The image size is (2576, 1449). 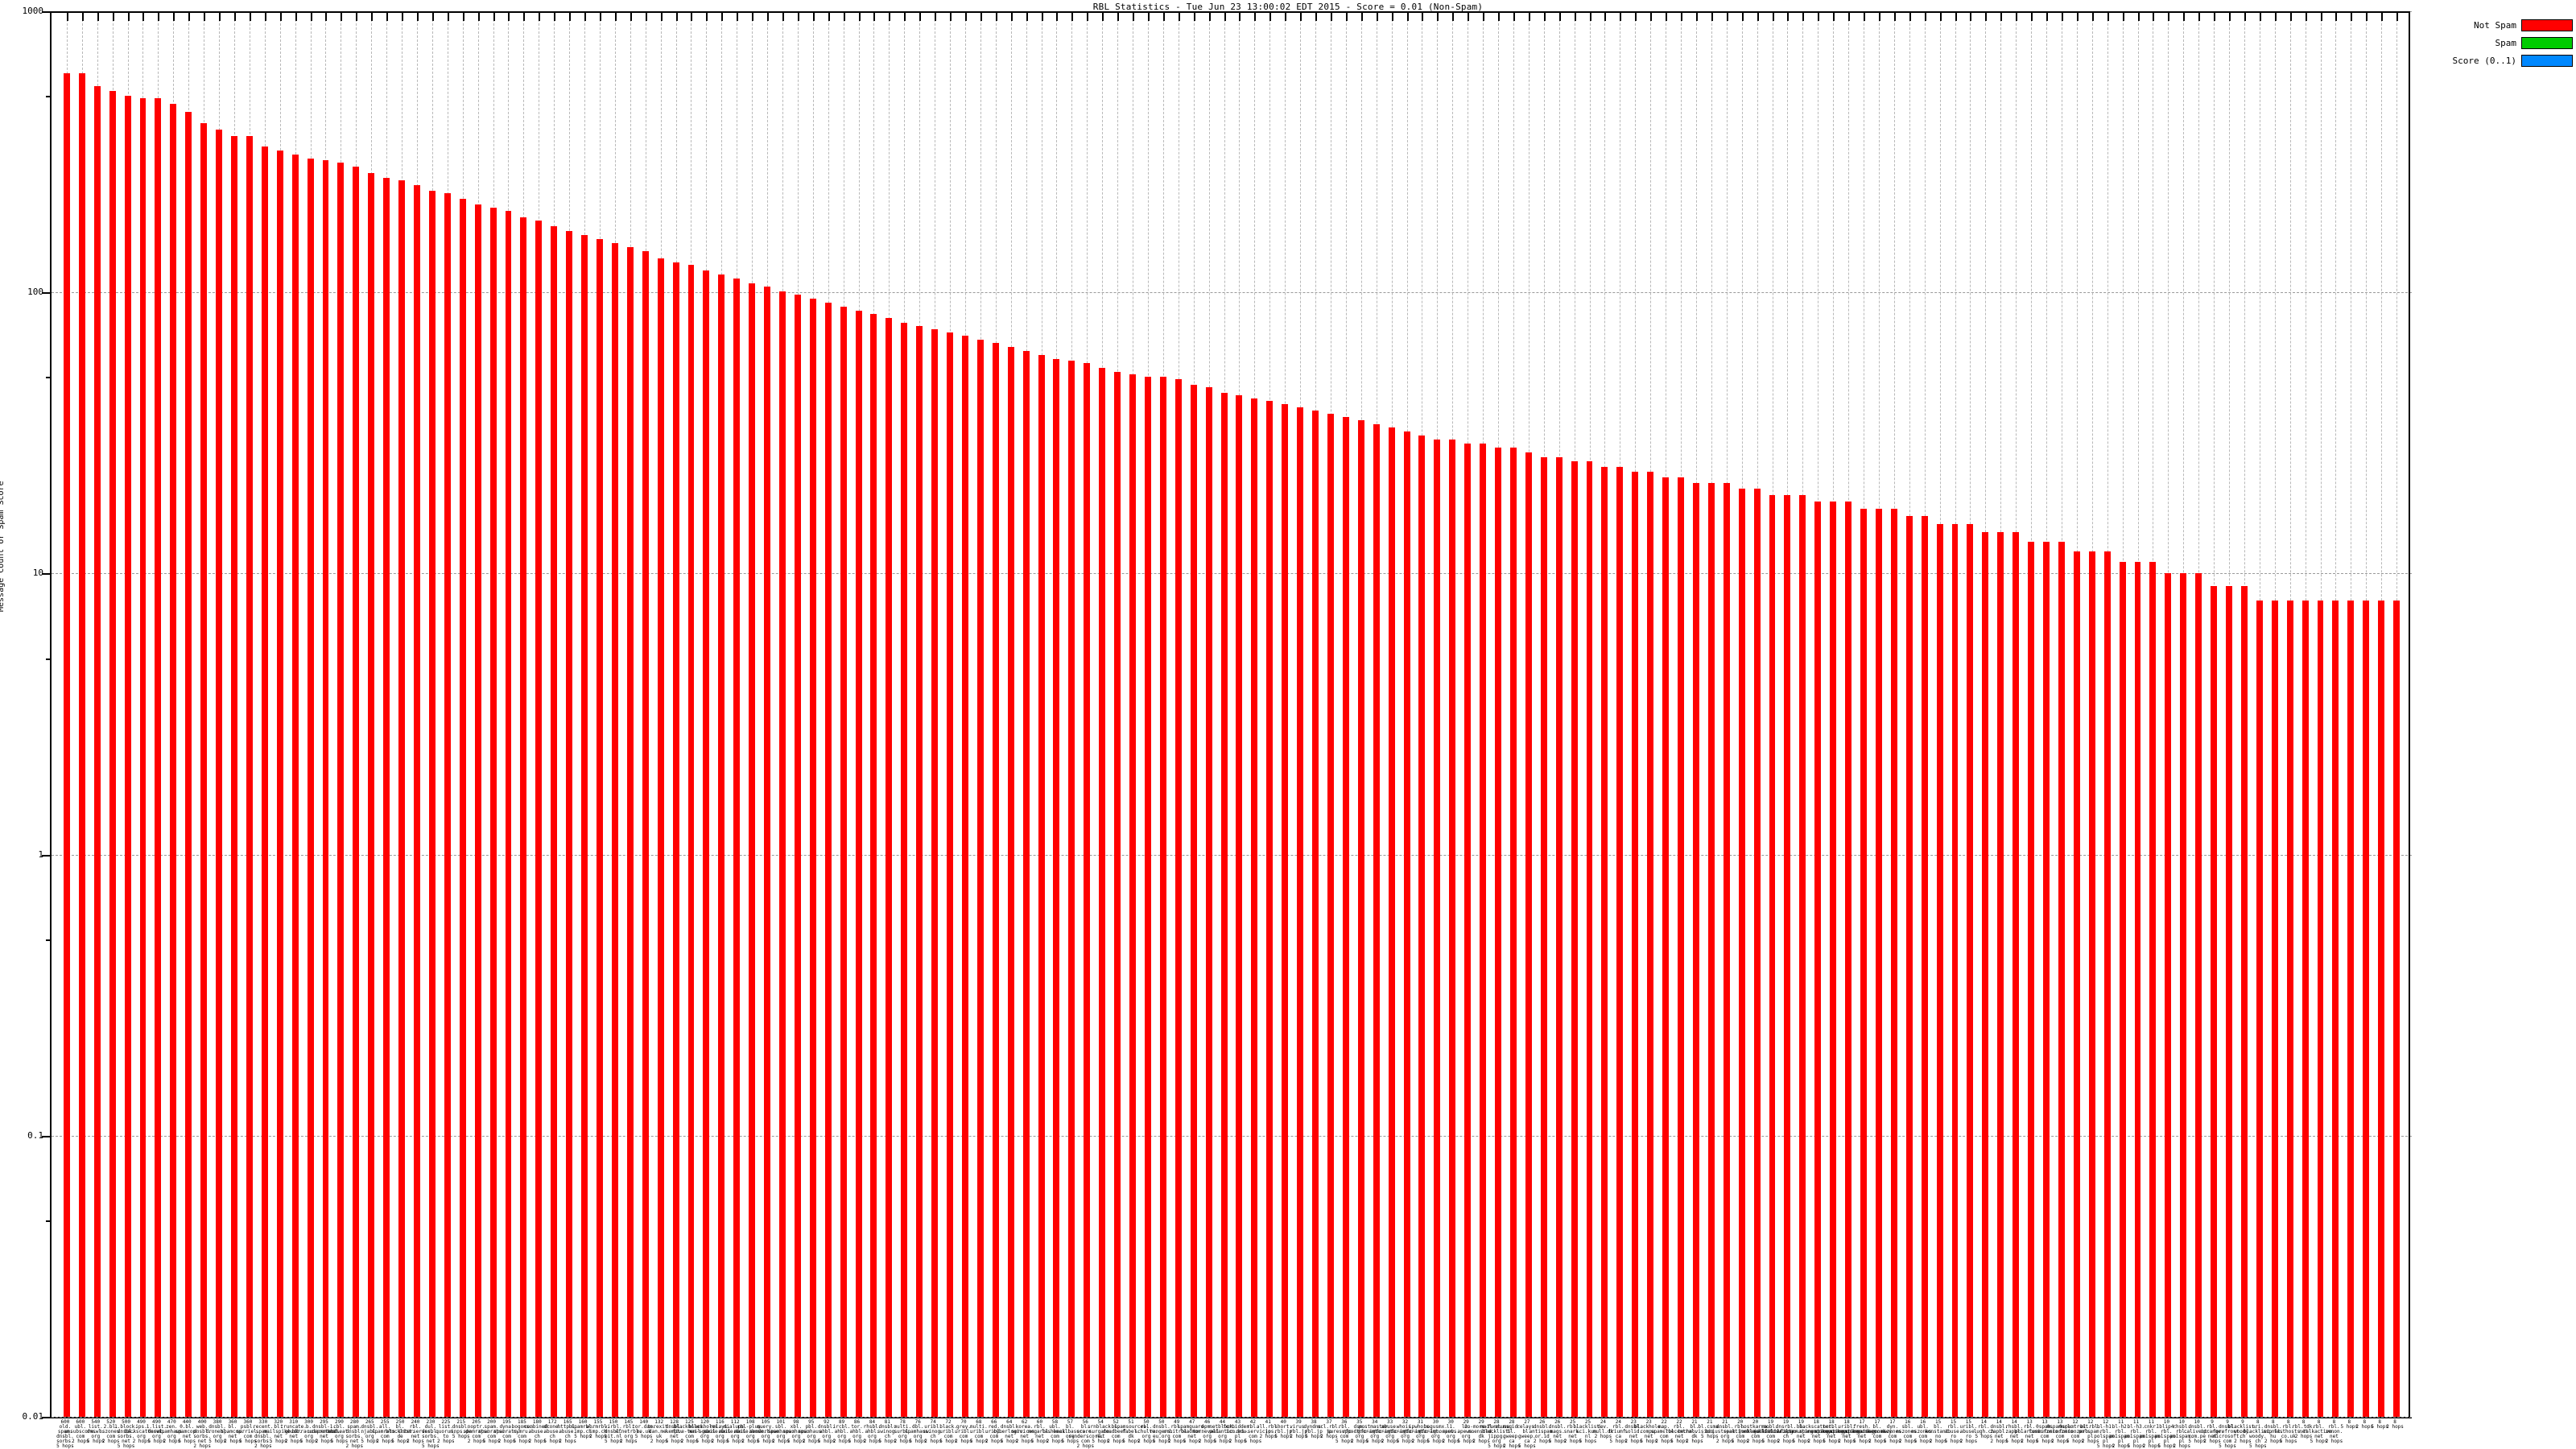 What do you see at coordinates (1361, 1431) in the screenshot?
I see `x-axis-tick-label: 35 dsn. rfc-ignorant. org 2 hops` at bounding box center [1361, 1431].